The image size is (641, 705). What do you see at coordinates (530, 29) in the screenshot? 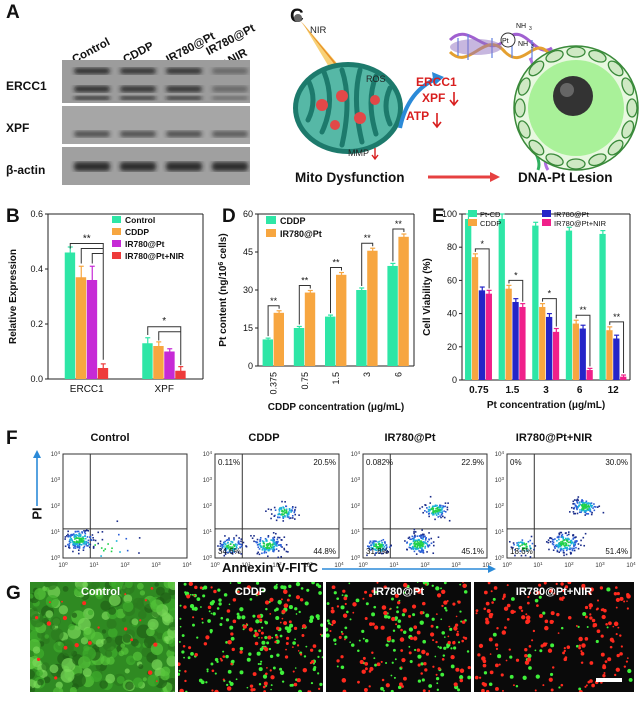
I see `svg-text: 3` at bounding box center [530, 29].